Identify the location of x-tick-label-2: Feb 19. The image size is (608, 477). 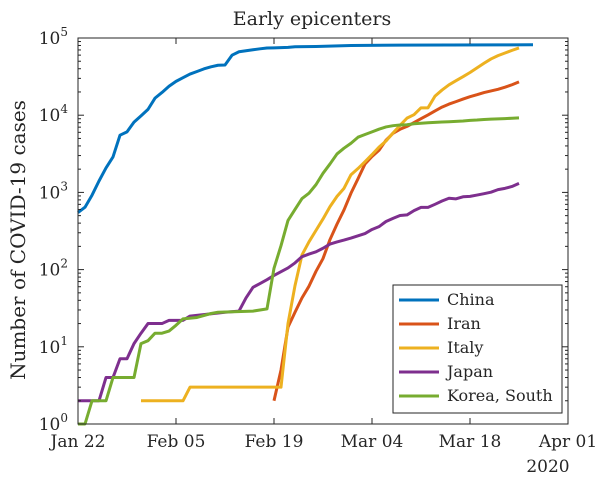
(274, 442).